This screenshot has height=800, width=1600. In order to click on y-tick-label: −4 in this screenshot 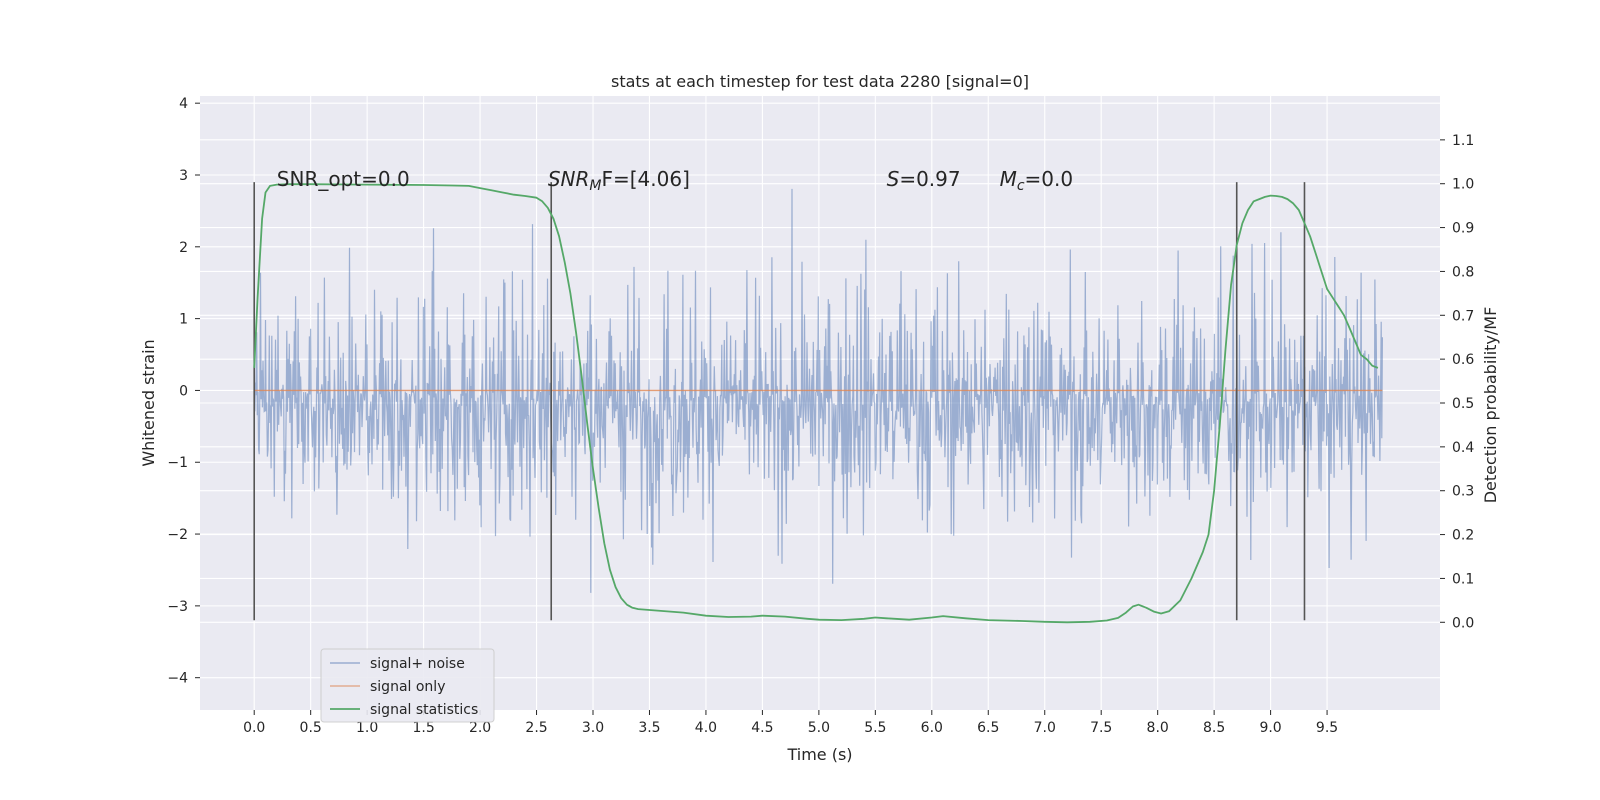, I will do `click(177, 679)`.